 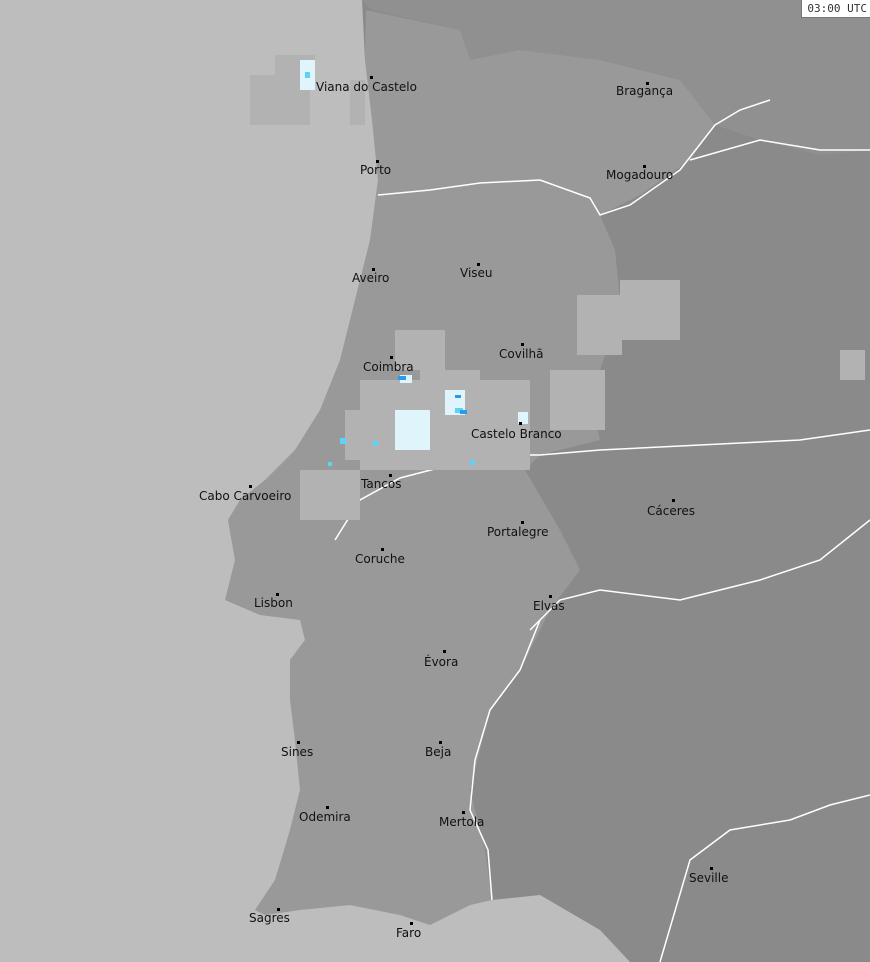 I want to click on city-label: Castelo Branco, so click(x=516, y=434).